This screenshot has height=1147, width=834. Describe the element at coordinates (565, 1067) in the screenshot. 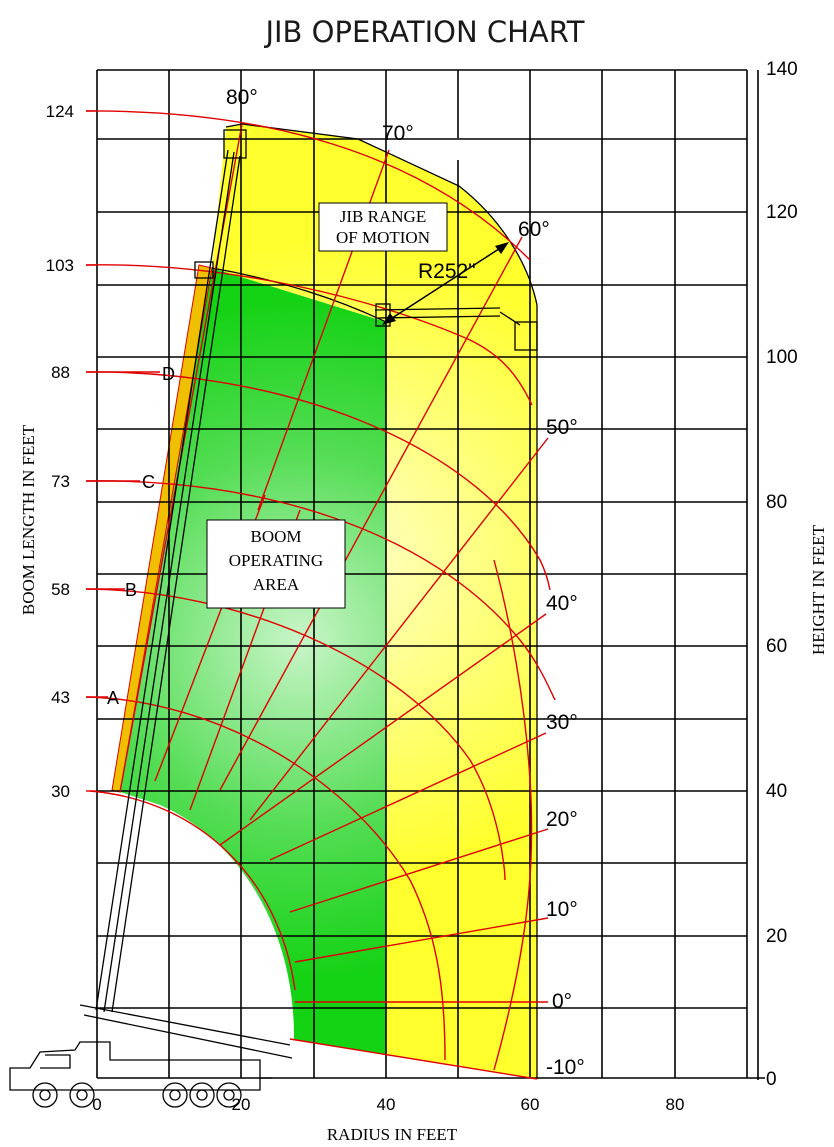

I see `angle-label-neg10: -10°` at that location.